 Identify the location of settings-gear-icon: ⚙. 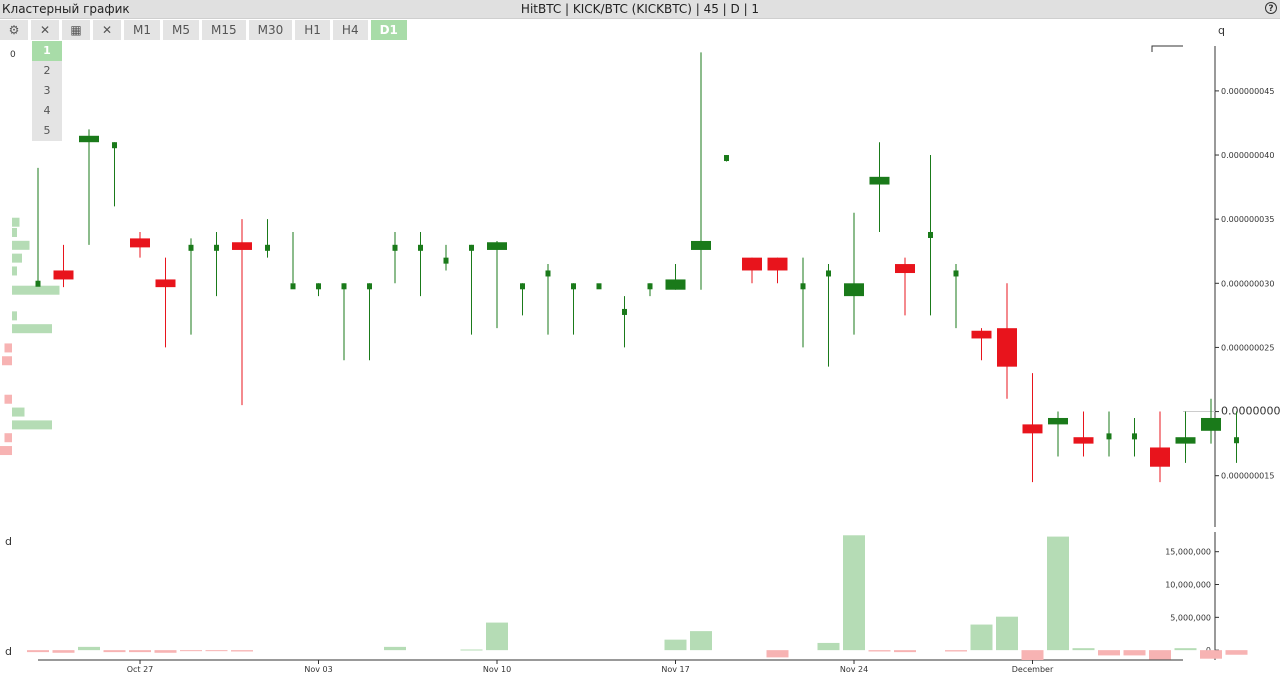
(14, 30).